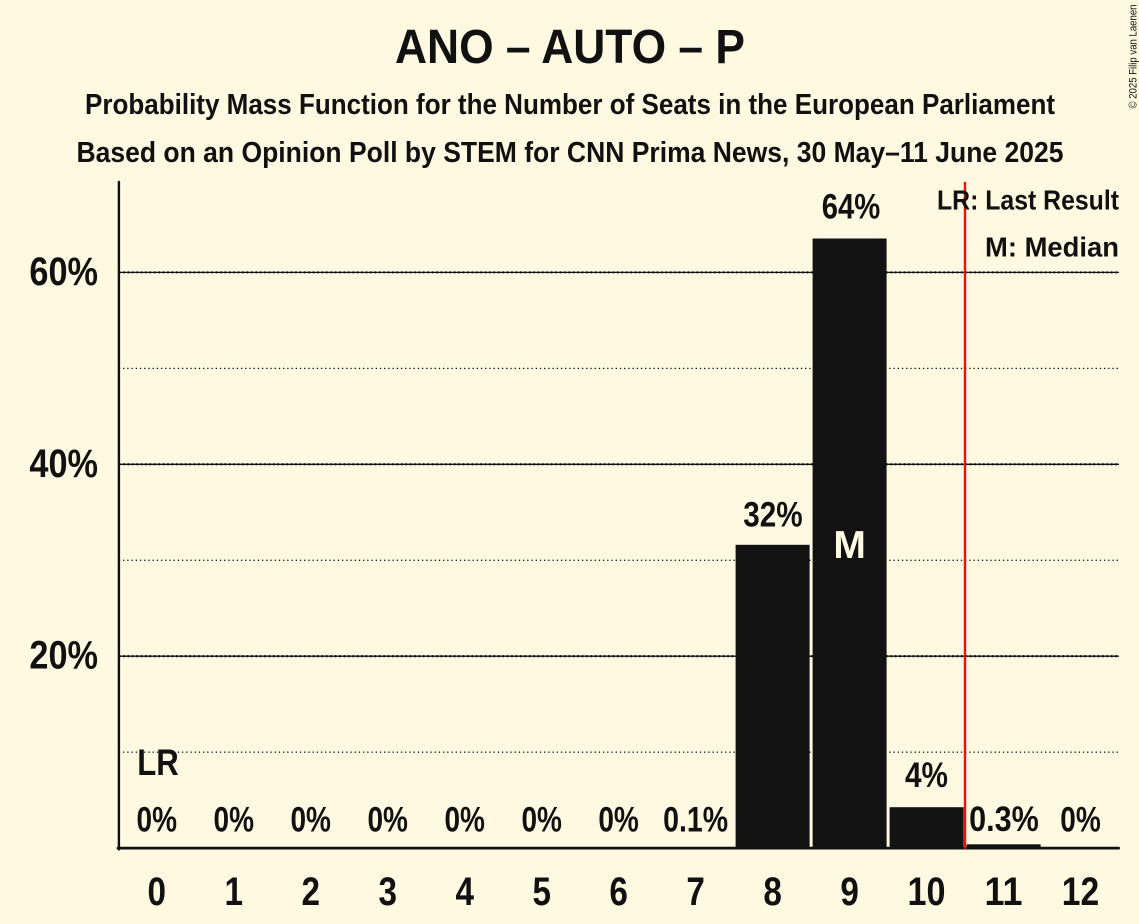 The width and height of the screenshot is (1139, 924). What do you see at coordinates (849, 892) in the screenshot?
I see `svg-text: 9` at bounding box center [849, 892].